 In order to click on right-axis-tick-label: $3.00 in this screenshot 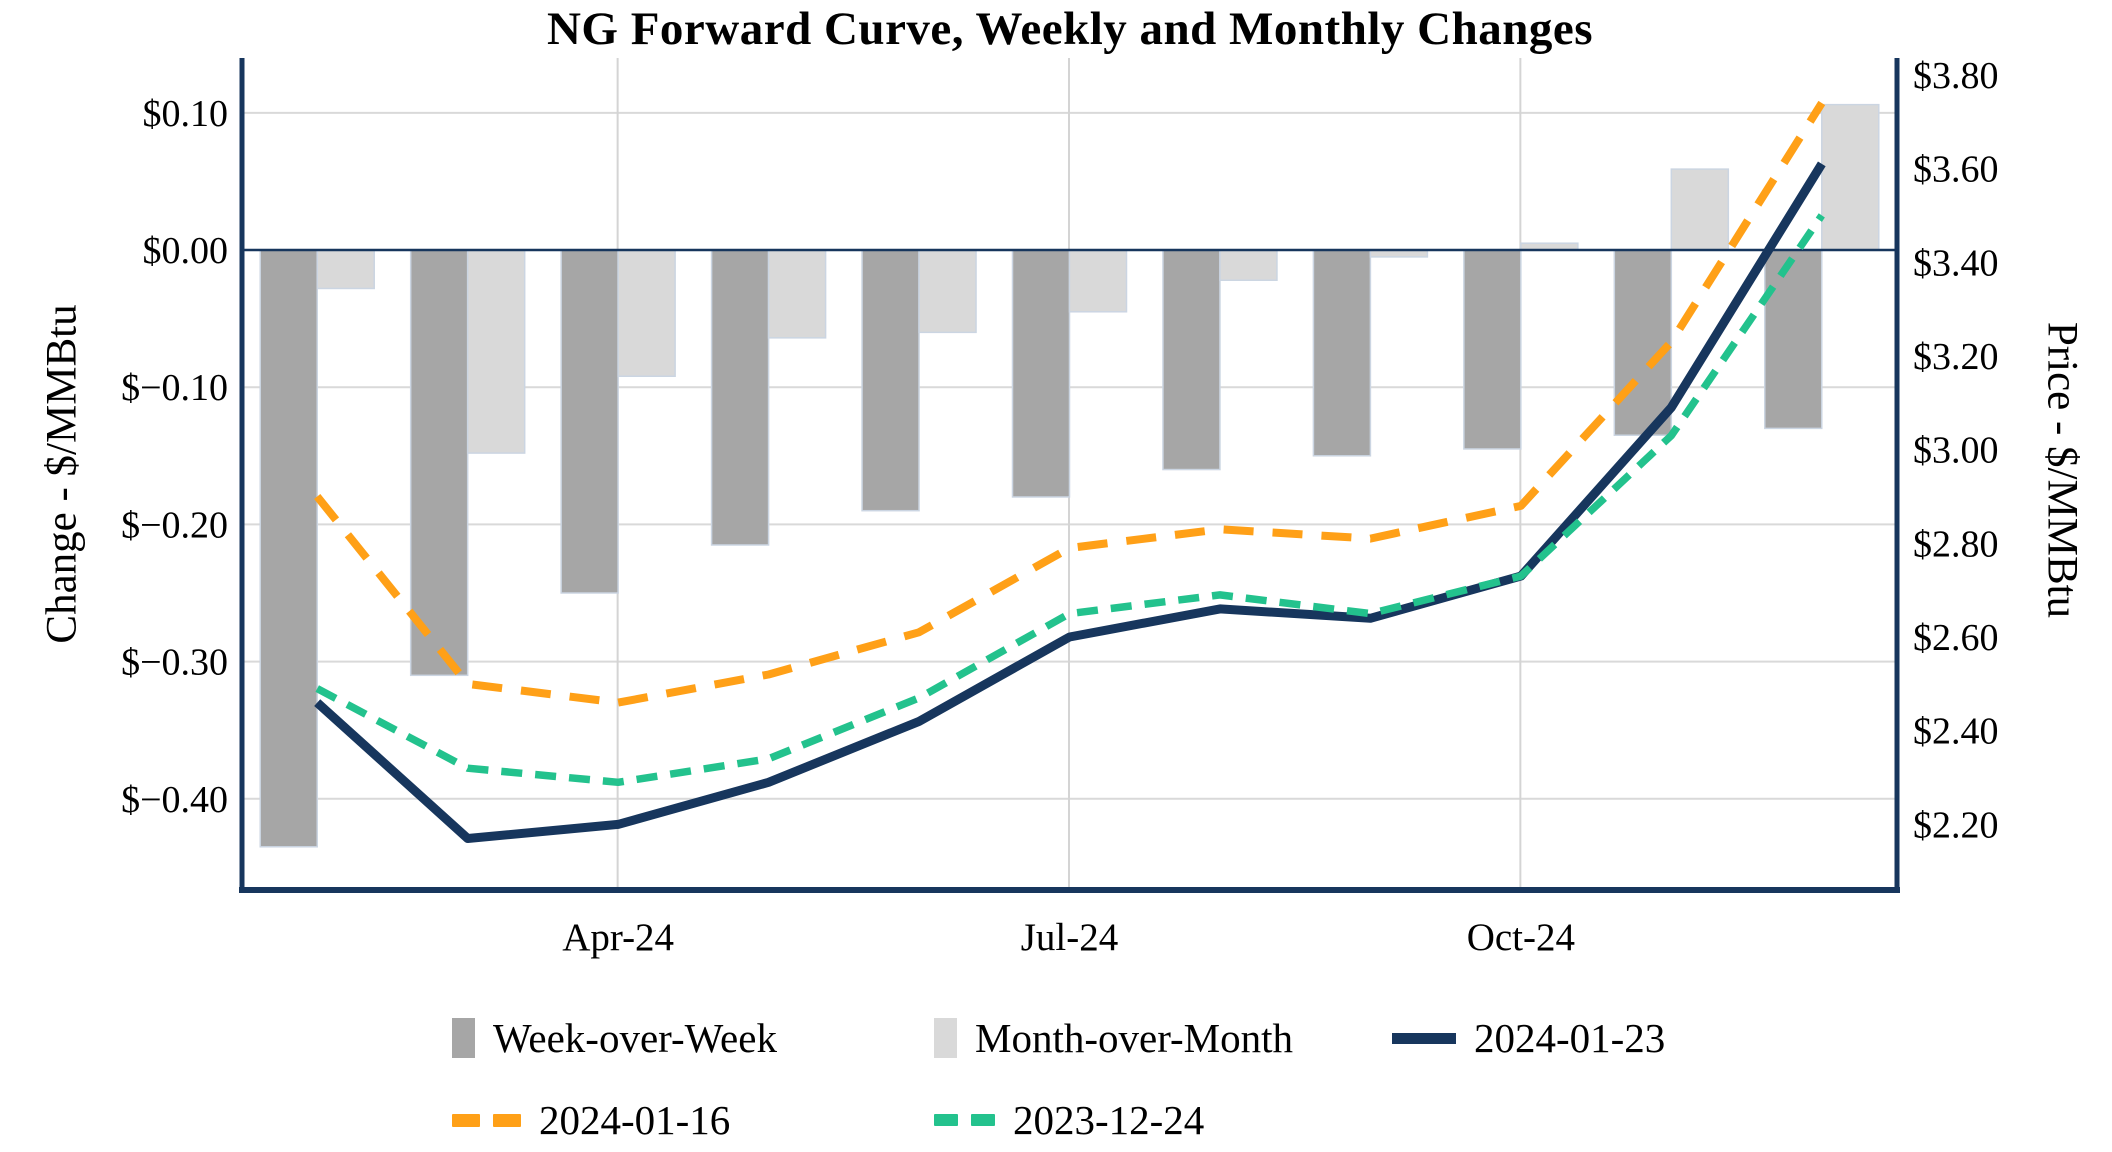, I will do `click(1956, 451)`.